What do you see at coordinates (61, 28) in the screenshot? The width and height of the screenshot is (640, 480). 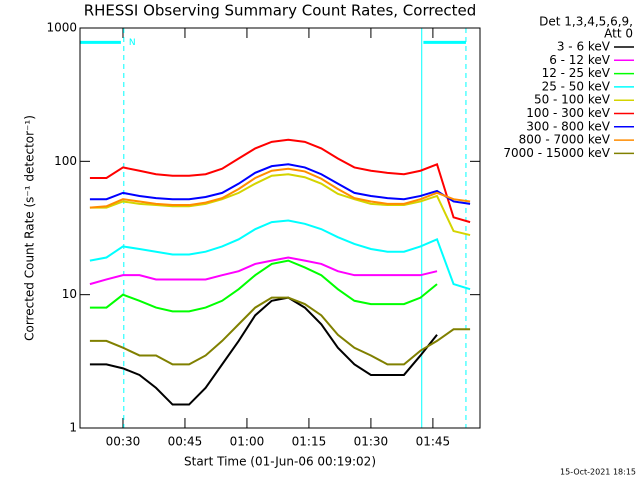 I see `y-tick-label: 1000` at bounding box center [61, 28].